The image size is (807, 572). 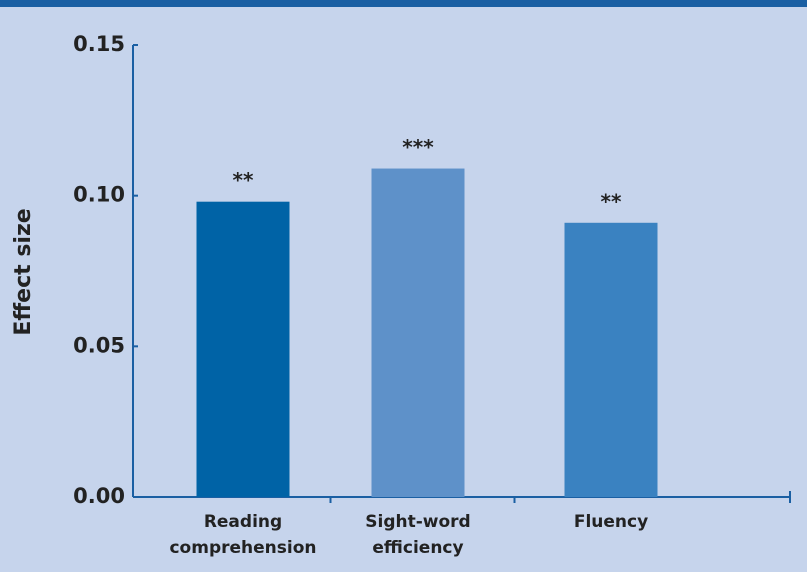 What do you see at coordinates (99, 496) in the screenshot?
I see `y-tick-label: 0.00` at bounding box center [99, 496].